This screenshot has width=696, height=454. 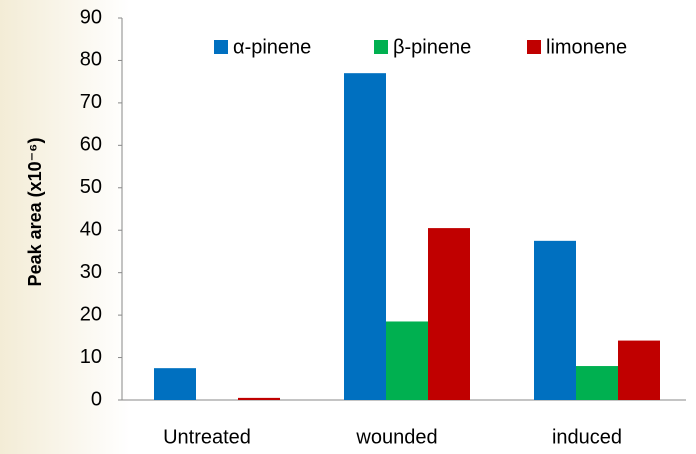 I want to click on legend-label: α-pinene, so click(x=272, y=47).